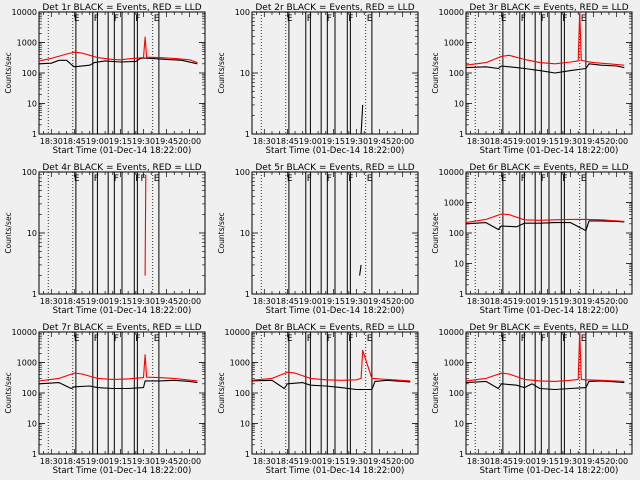 This screenshot has height=480, width=640. What do you see at coordinates (121, 328) in the screenshot?
I see `panel-title: Det 7r BLACK = Events, RED = LLD` at bounding box center [121, 328].